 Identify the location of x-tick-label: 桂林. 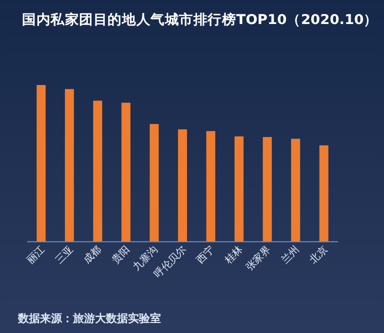
(234, 255).